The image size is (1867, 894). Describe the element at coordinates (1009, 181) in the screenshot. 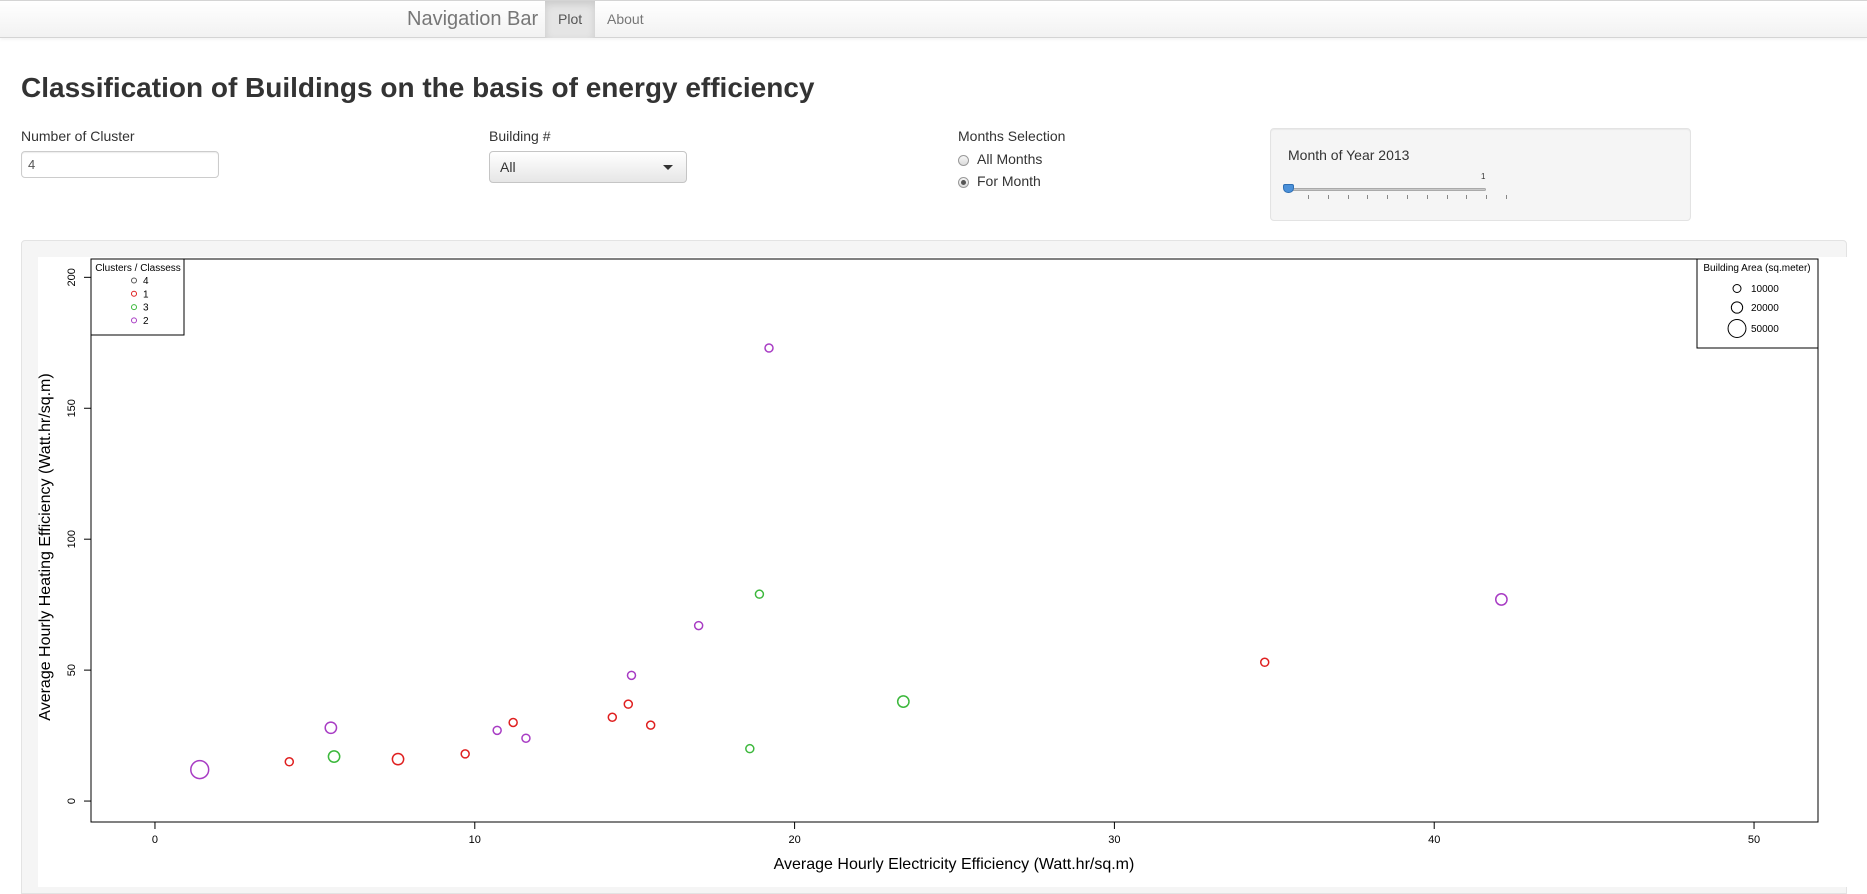

I see `radio-for-month-label: For Month` at that location.